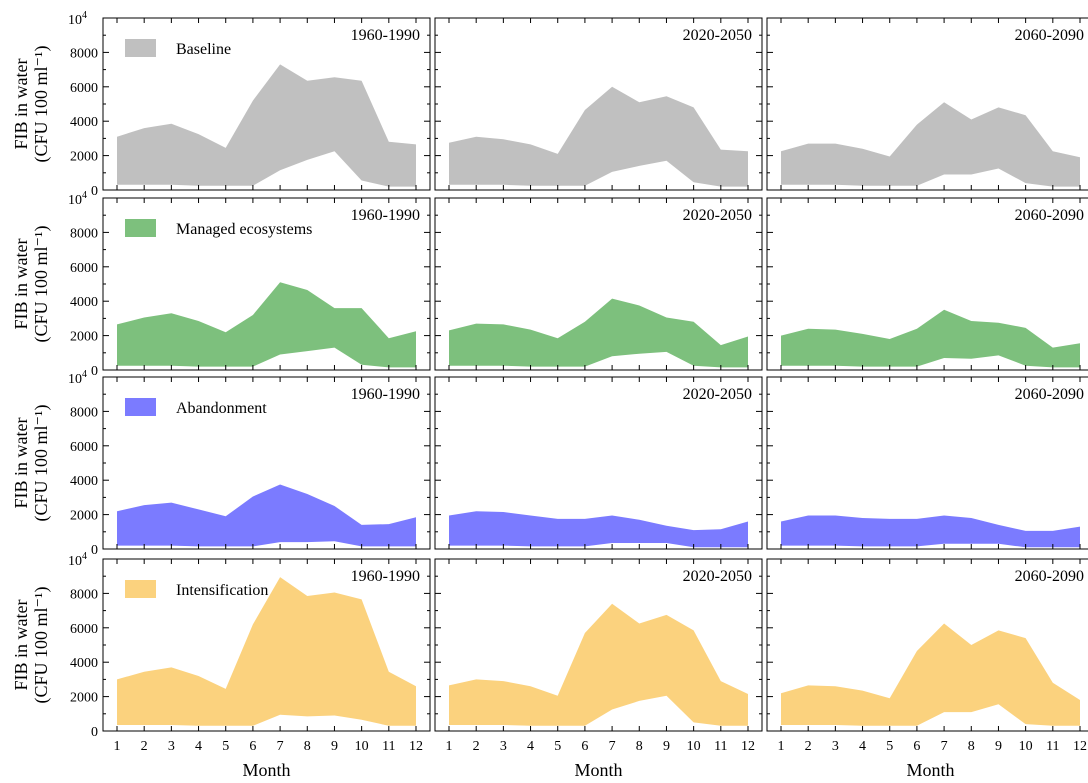 This screenshot has height=783, width=1088. Describe the element at coordinates (557, 746) in the screenshot. I see `x-tick-label: 5` at that location.